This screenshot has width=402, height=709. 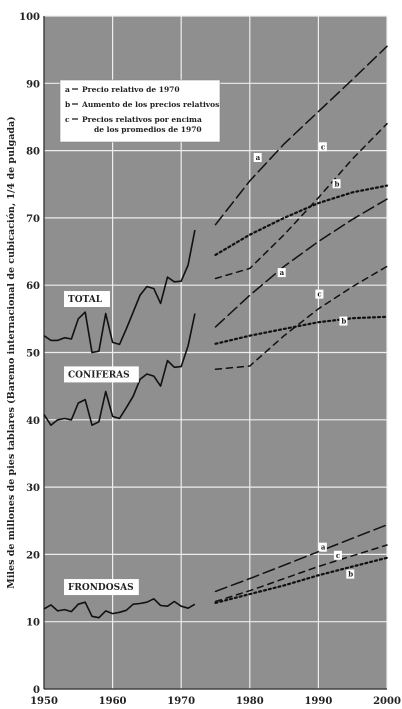 What do you see at coordinates (148, 129) in the screenshot?
I see `legend-text: de los promedios de 1970` at bounding box center [148, 129].